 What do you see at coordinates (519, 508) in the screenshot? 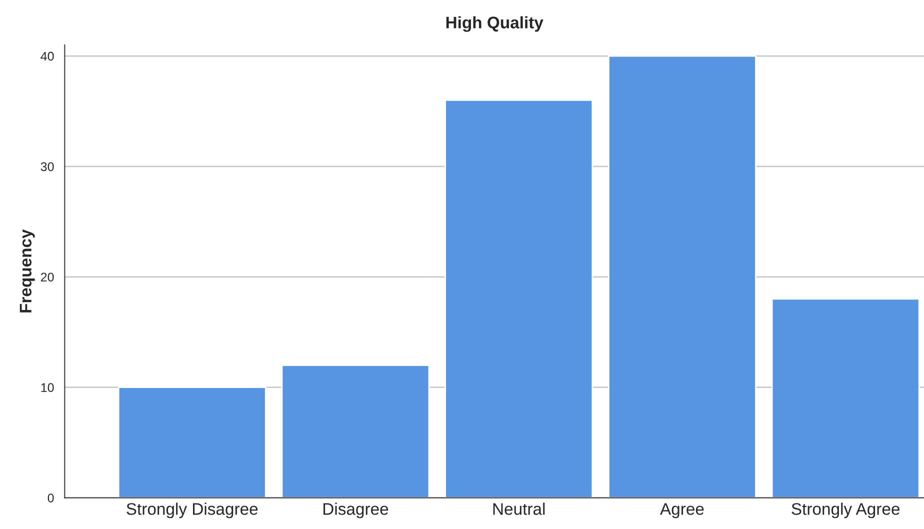
I see `x-tick-label: Neutral` at bounding box center [519, 508].